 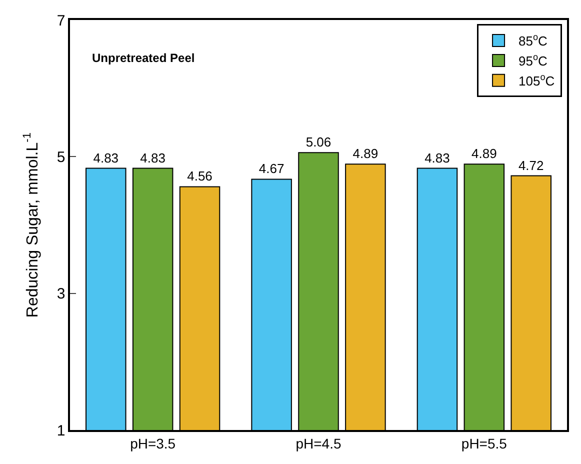 I want to click on annotation: Unpretreated Peel, so click(x=143, y=58).